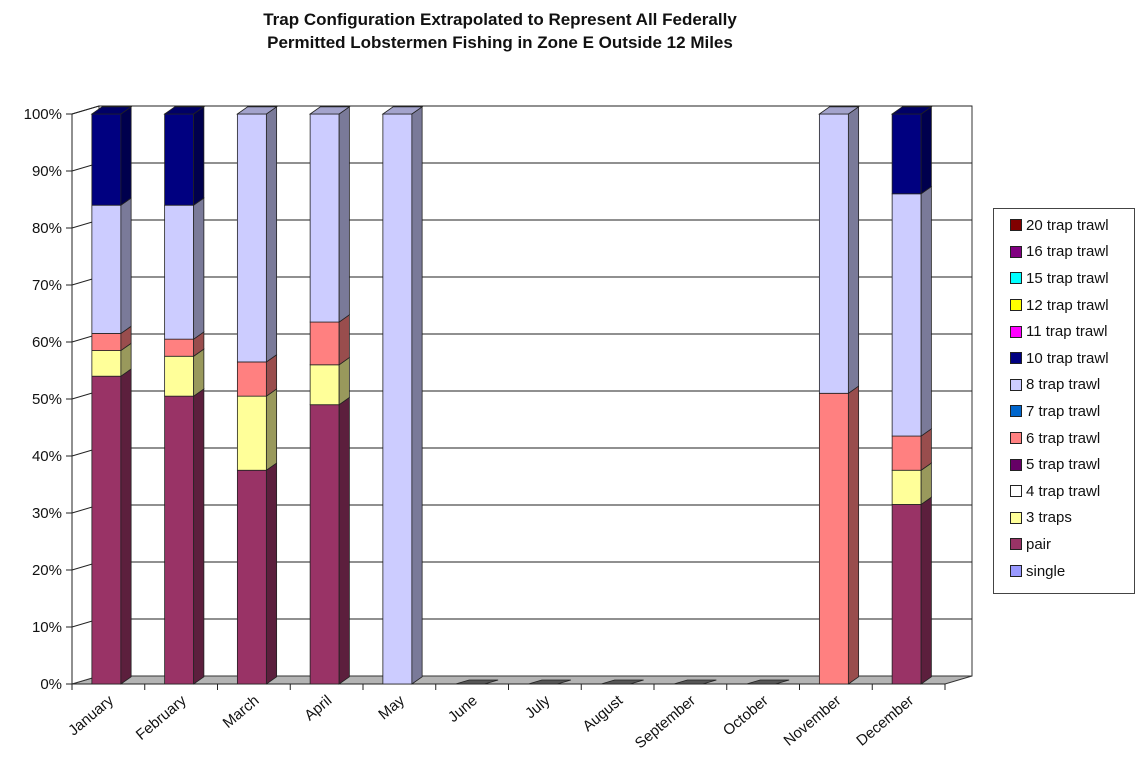 Image resolution: width=1135 pixels, height=767 pixels. Describe the element at coordinates (251, 238) in the screenshot. I see `bar-march-8-trap-trawl` at that location.